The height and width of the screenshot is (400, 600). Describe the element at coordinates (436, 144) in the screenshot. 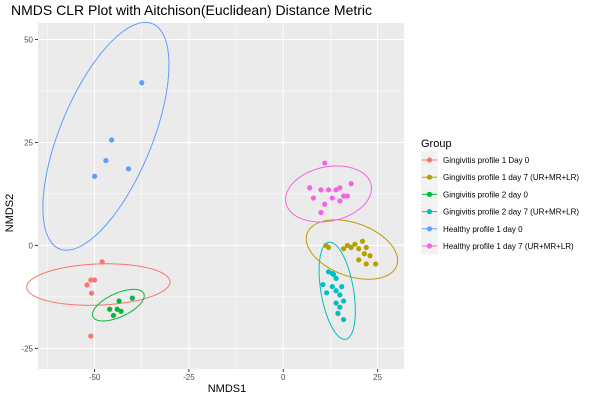

I see `legend-title: Group` at that location.